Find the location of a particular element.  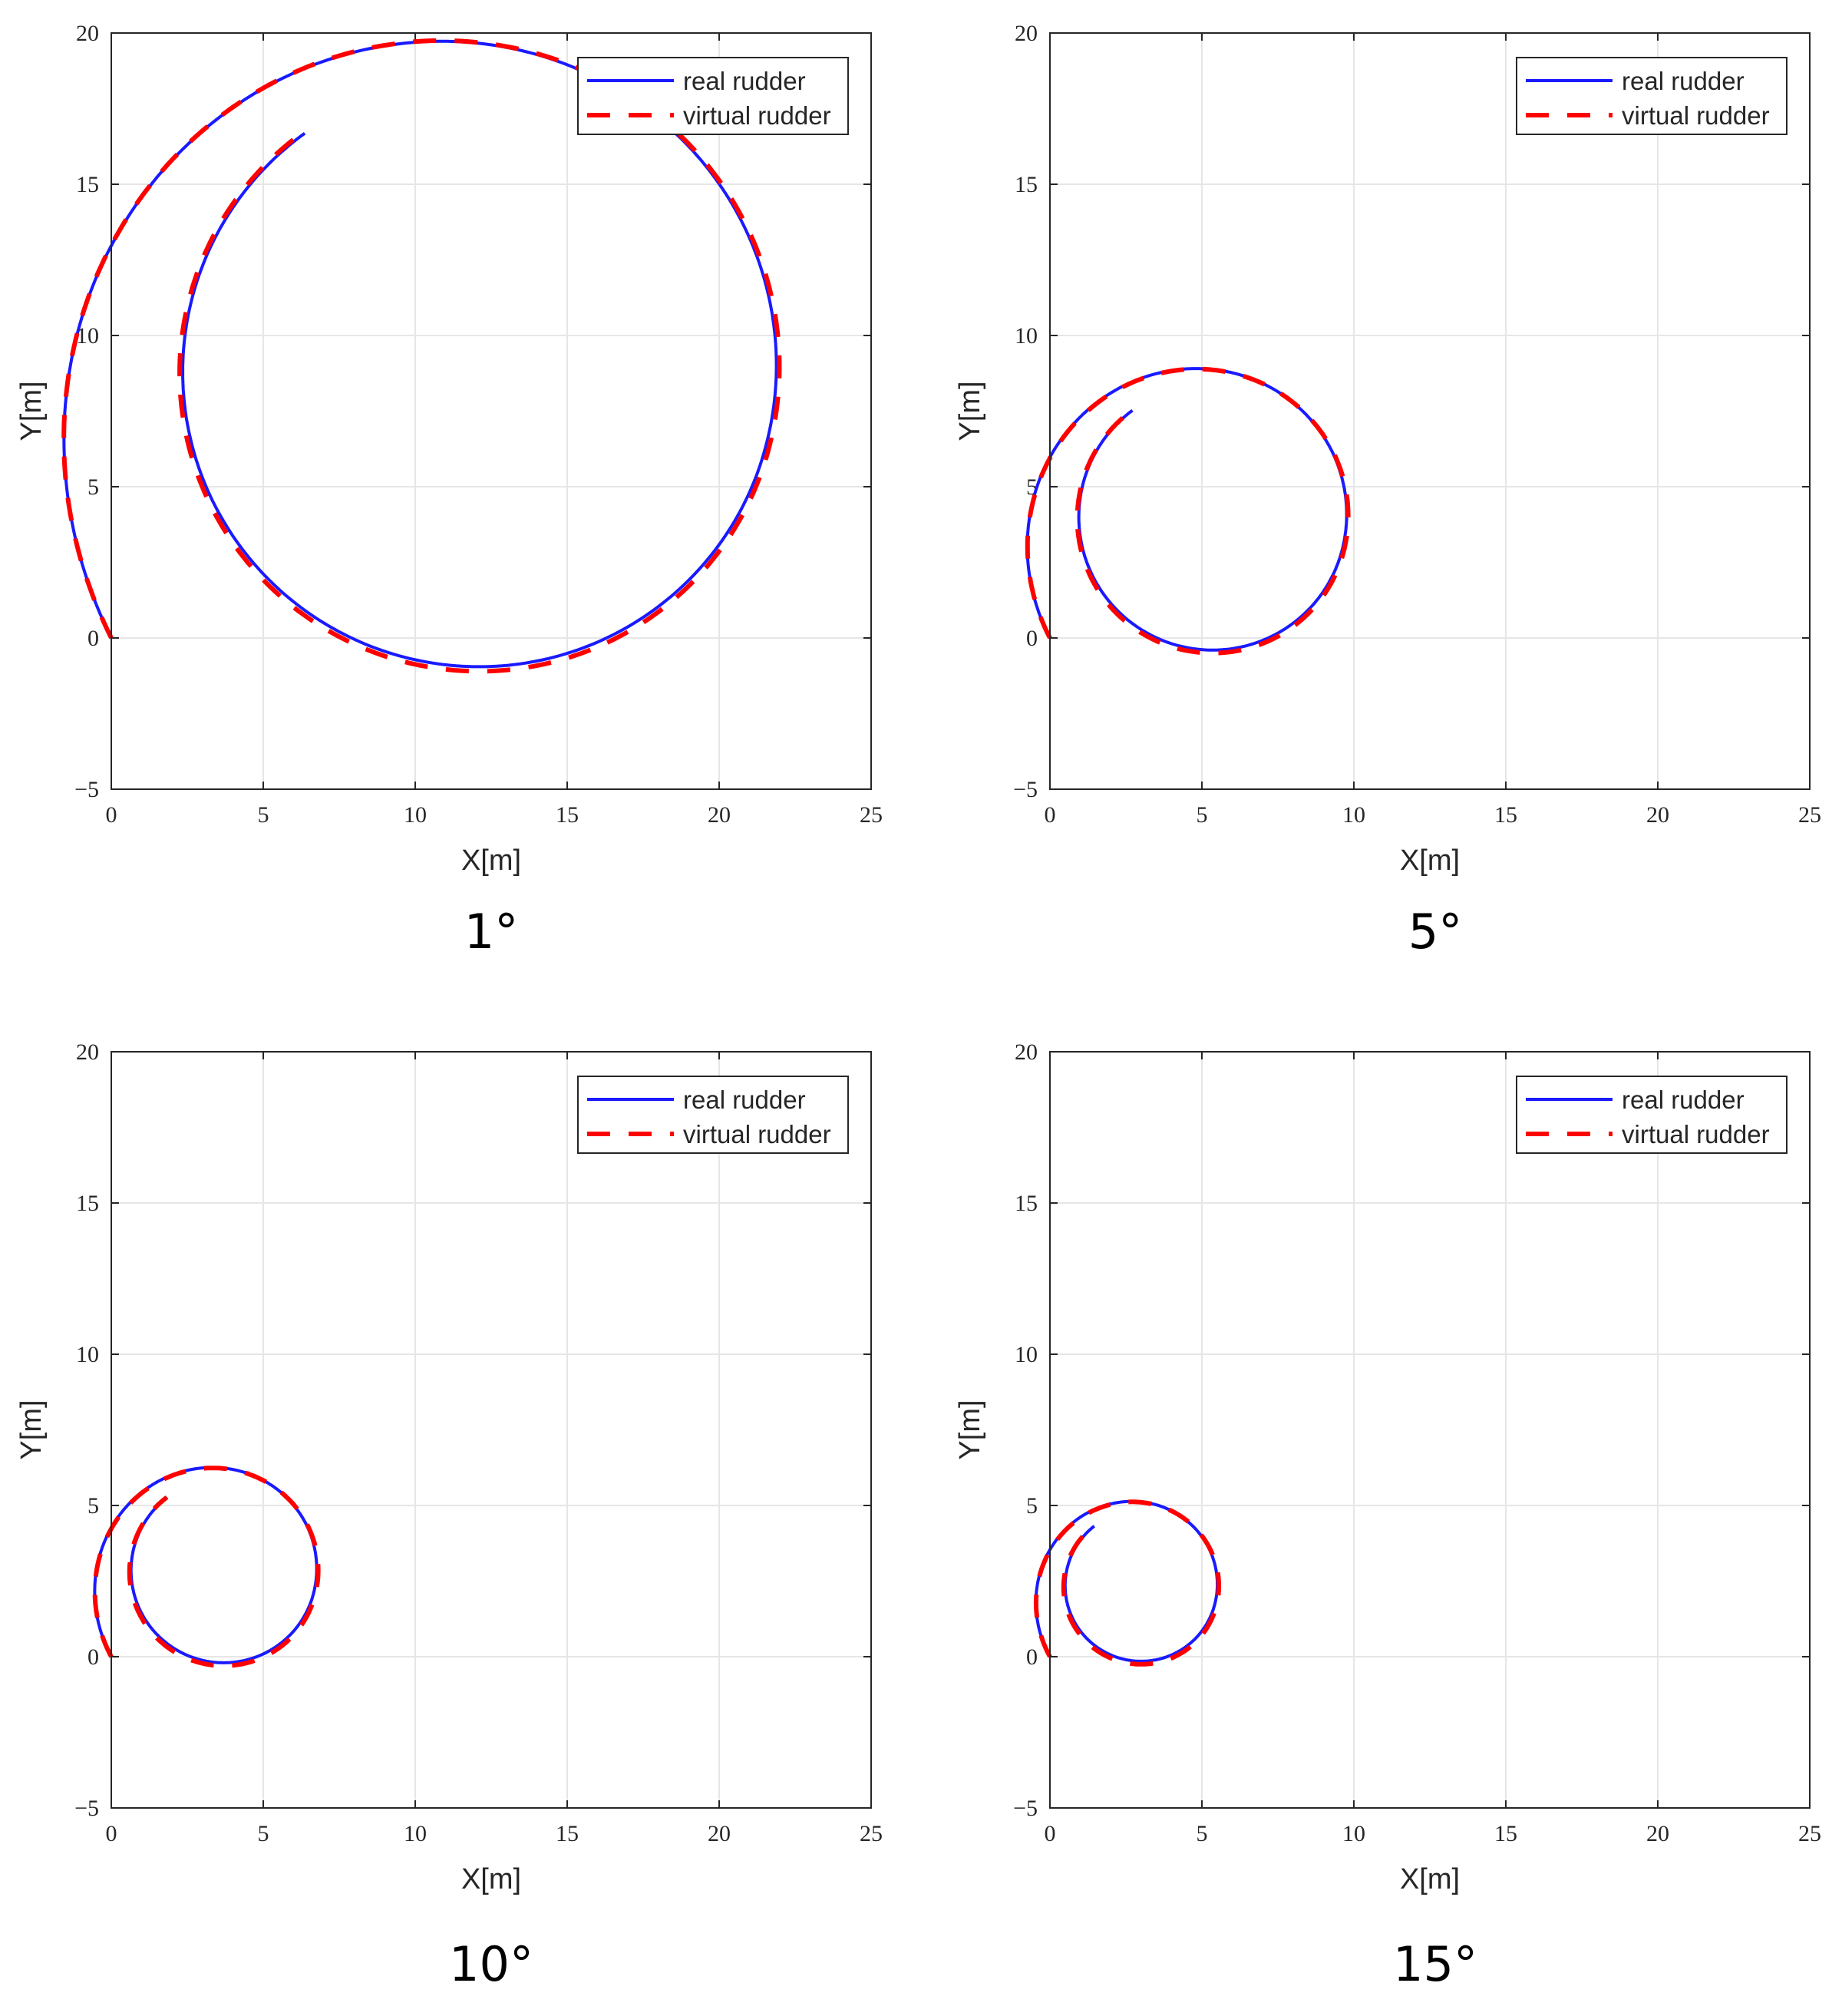

panel-caption-4: 15° is located at coordinates (1435, 1964).